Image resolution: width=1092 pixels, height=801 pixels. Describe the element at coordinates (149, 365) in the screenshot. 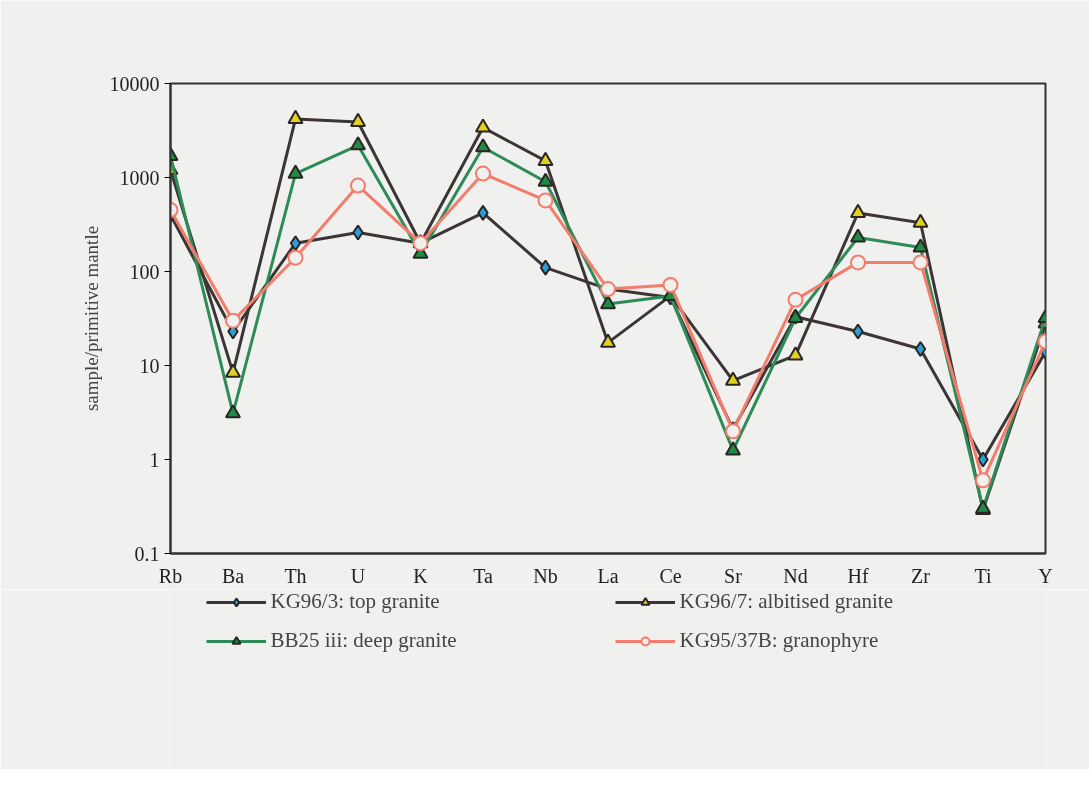

I see `y-tick-label: 10` at that location.